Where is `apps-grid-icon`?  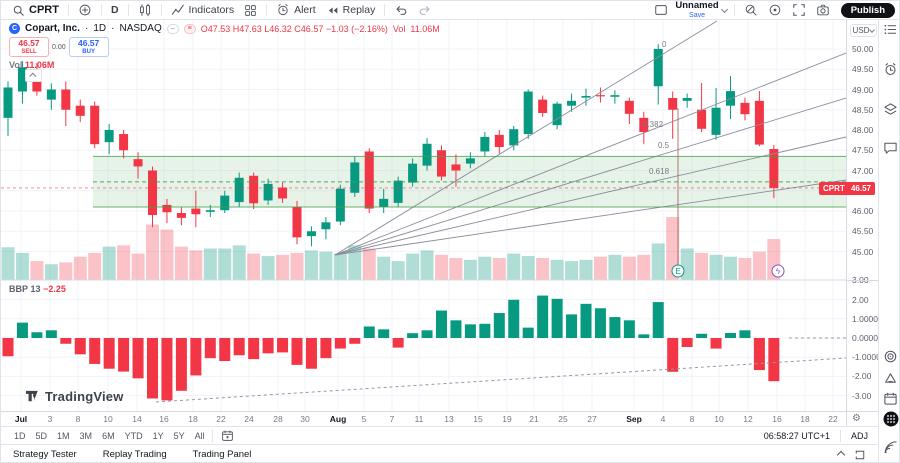 apps-grid-icon is located at coordinates (891, 419).